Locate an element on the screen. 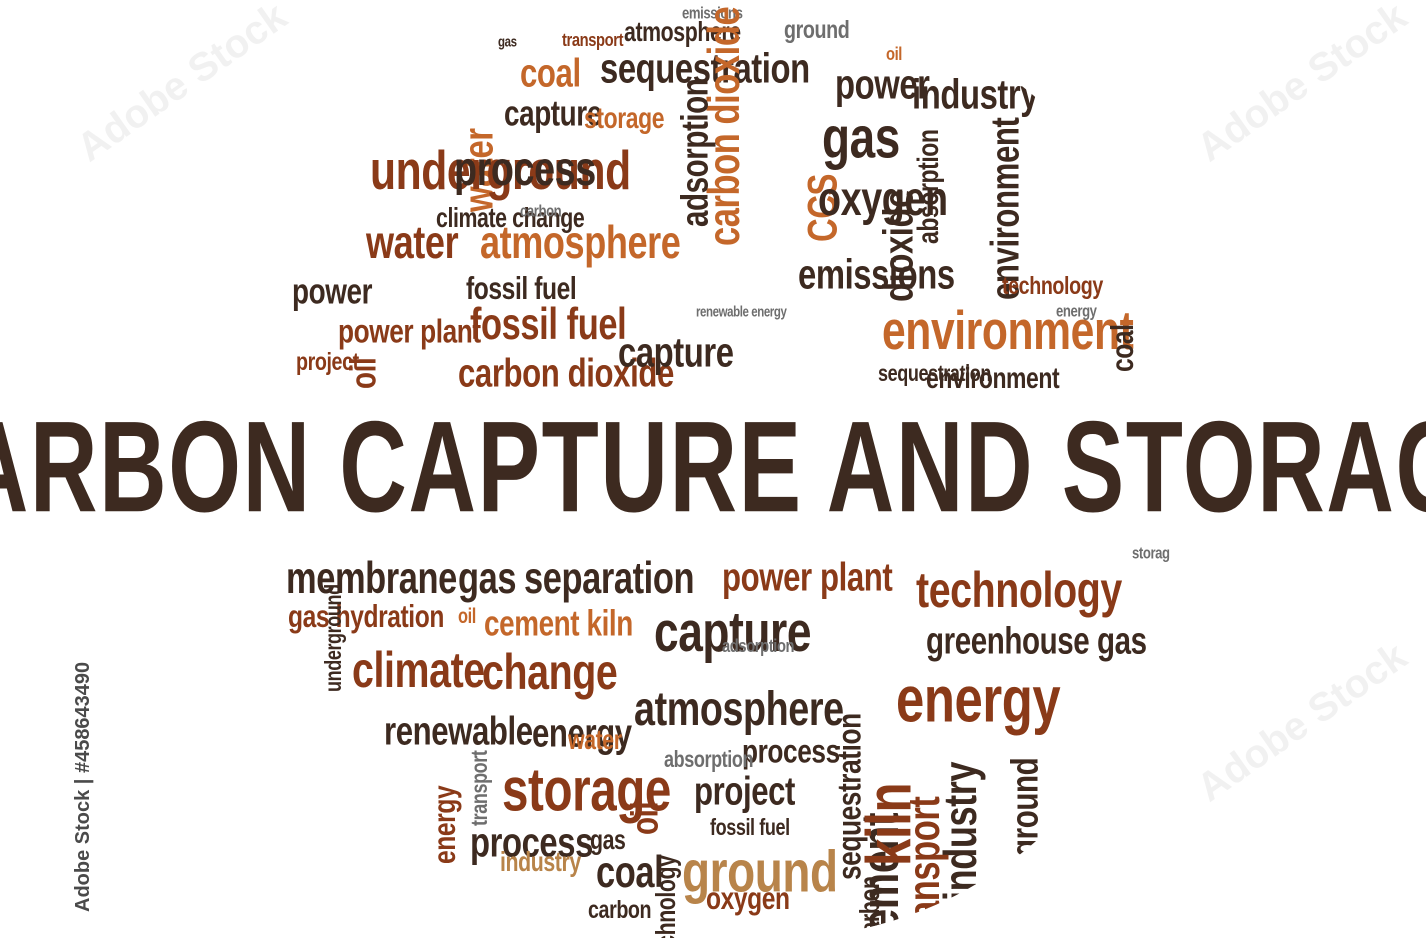 The height and width of the screenshot is (946, 1426). word-cloud-term: separation is located at coordinates (609, 577).